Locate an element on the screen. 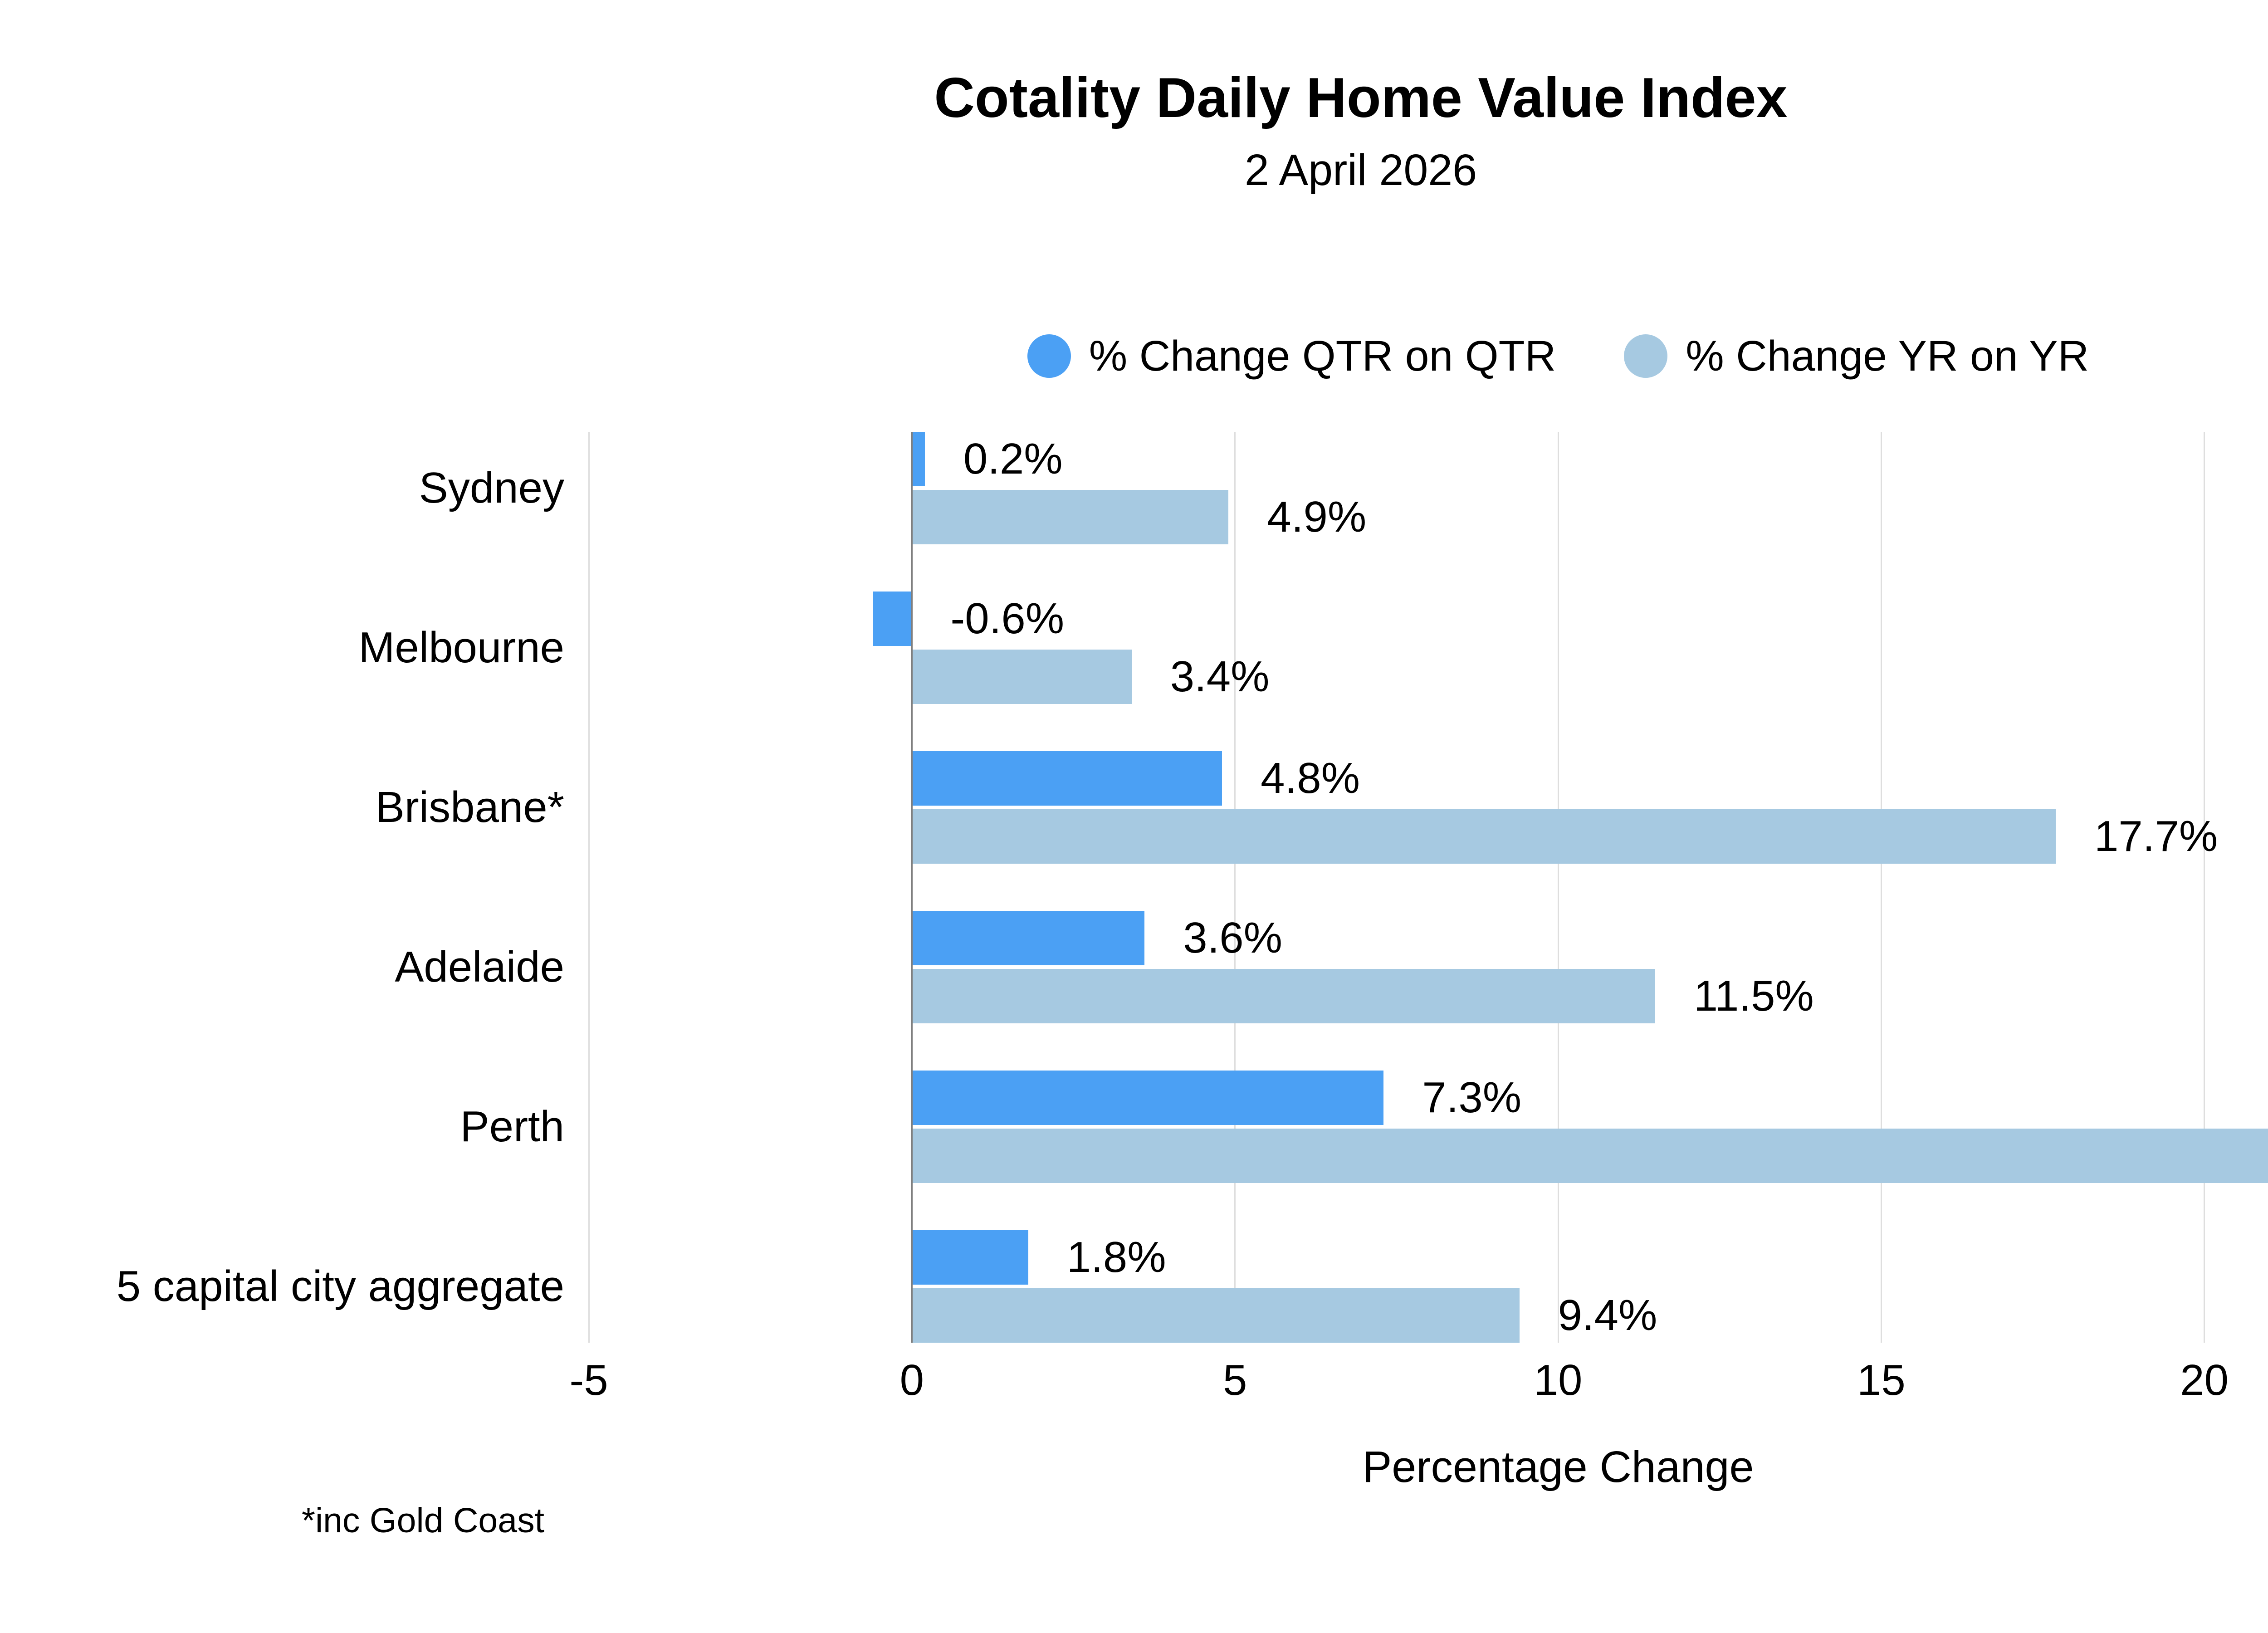 Image resolution: width=2268 pixels, height=1633 pixels. x-tick-label-20: 20 is located at coordinates (2205, 1380).